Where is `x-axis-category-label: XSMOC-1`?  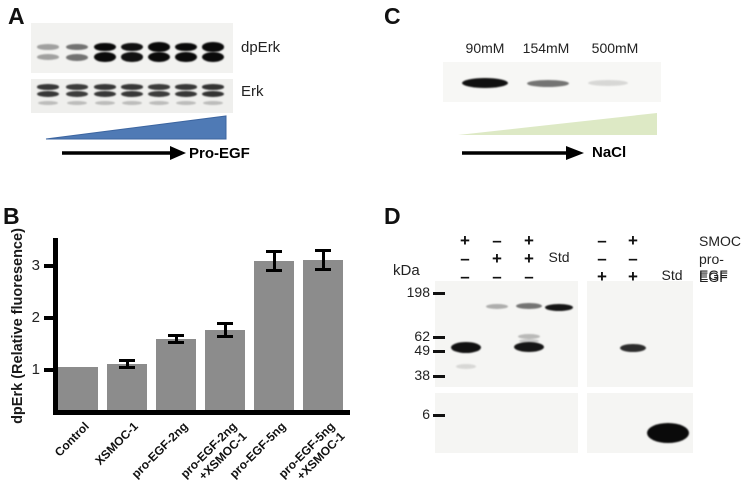 x-axis-category-label: XSMOC-1 is located at coordinates (117, 443).